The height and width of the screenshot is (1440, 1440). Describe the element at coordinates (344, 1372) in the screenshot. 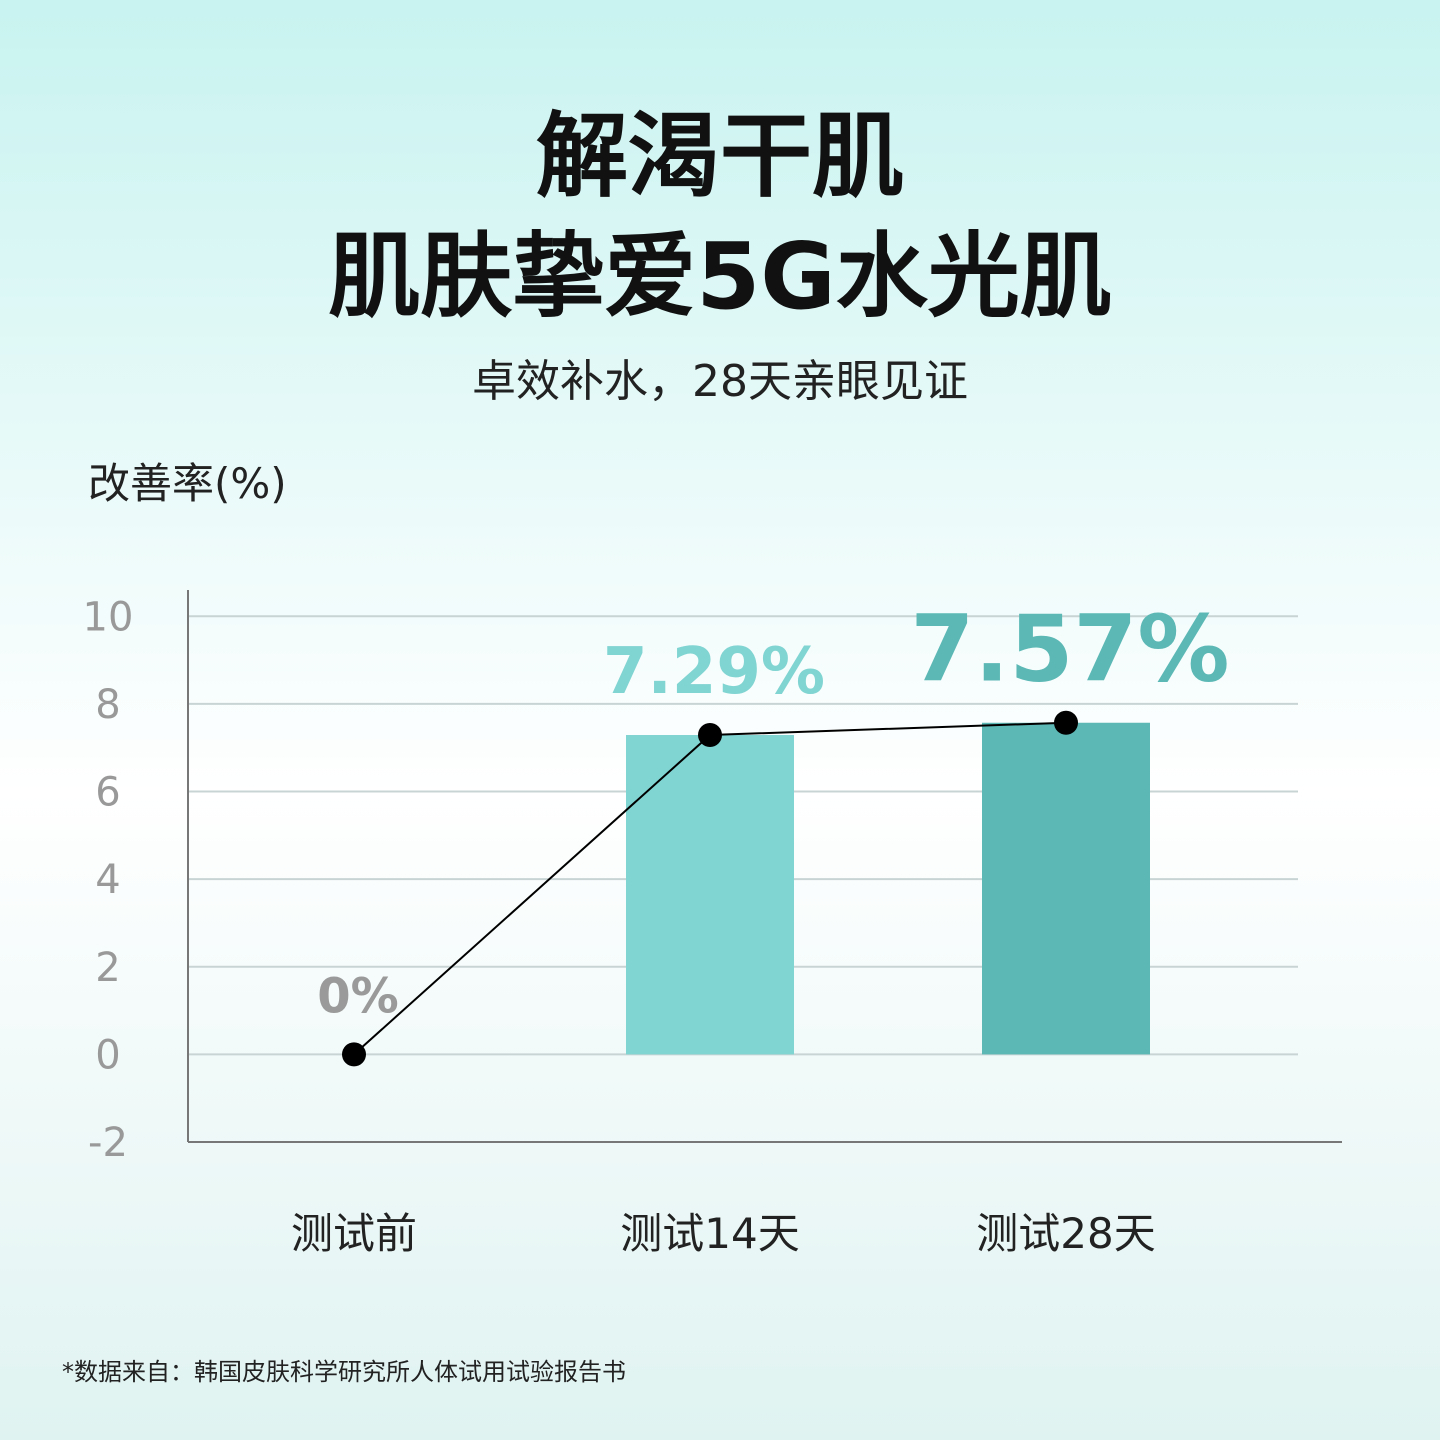

I see `footnote: *数据来自：韩国皮肤科学研究所人体试用试验报告书` at that location.